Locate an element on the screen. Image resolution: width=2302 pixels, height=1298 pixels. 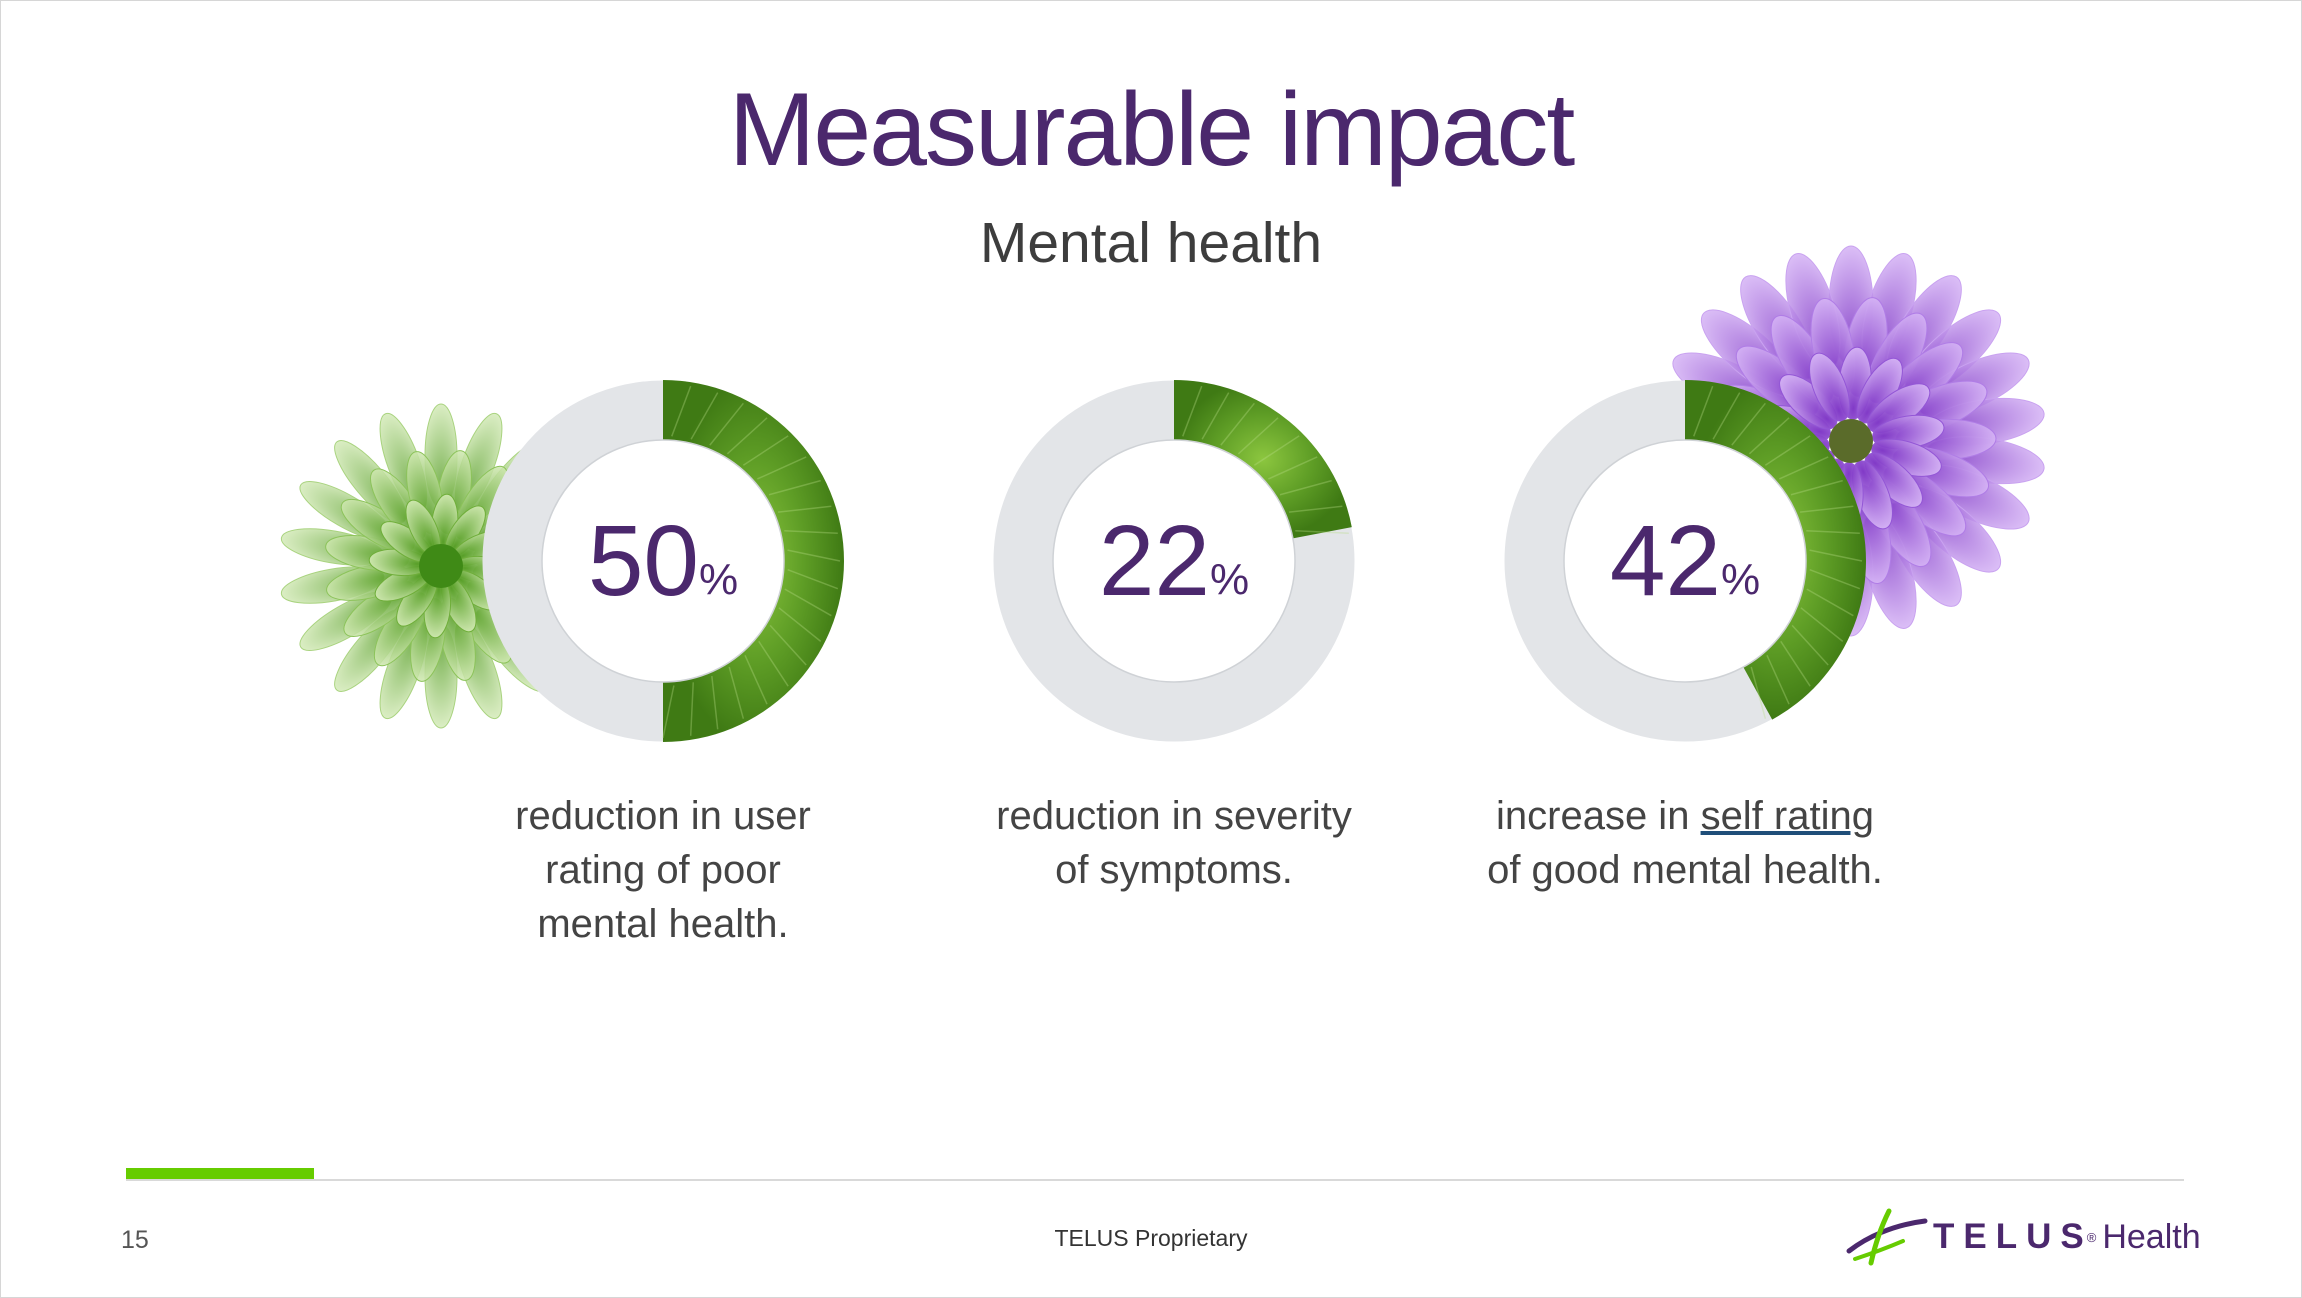
svg-text: 50% is located at coordinates (663, 561).